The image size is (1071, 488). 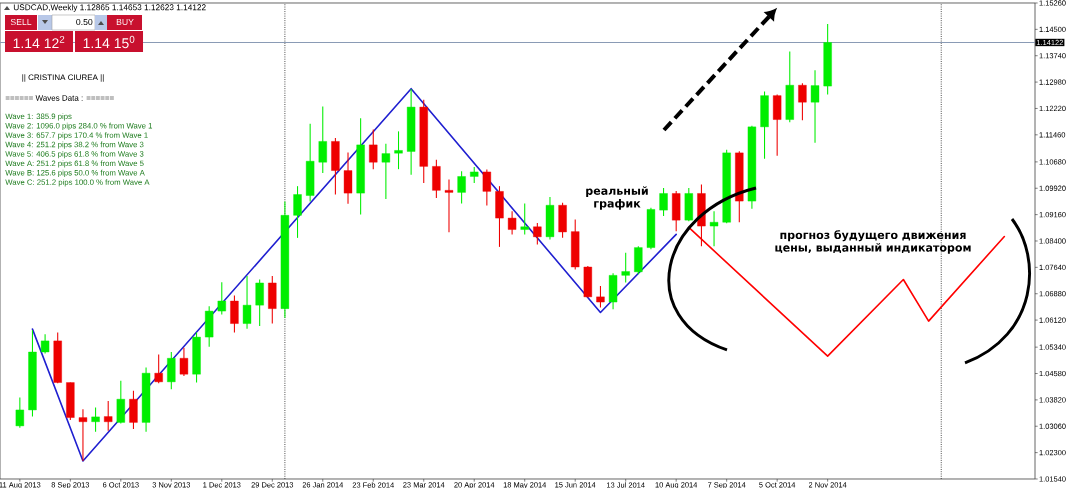 I want to click on annotation: реальный график, so click(x=617, y=198).